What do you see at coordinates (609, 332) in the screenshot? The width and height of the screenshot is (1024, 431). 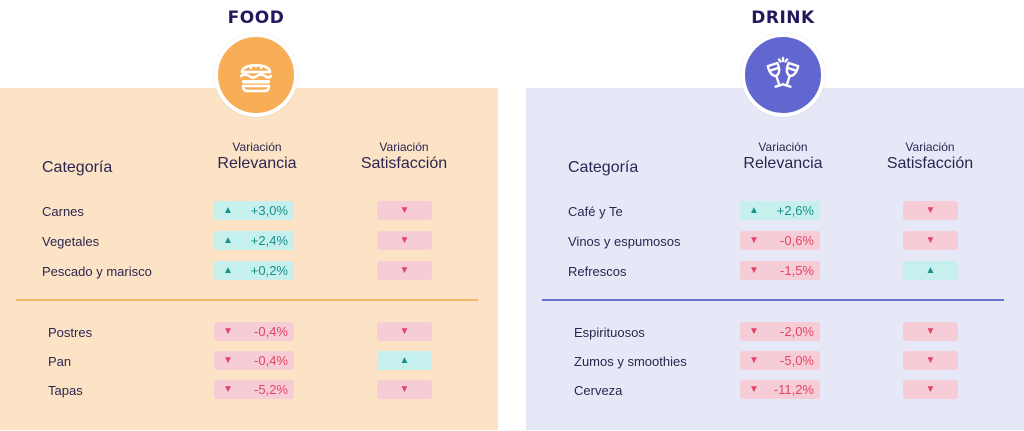 I see `drink-row-label: Espirituosos` at bounding box center [609, 332].